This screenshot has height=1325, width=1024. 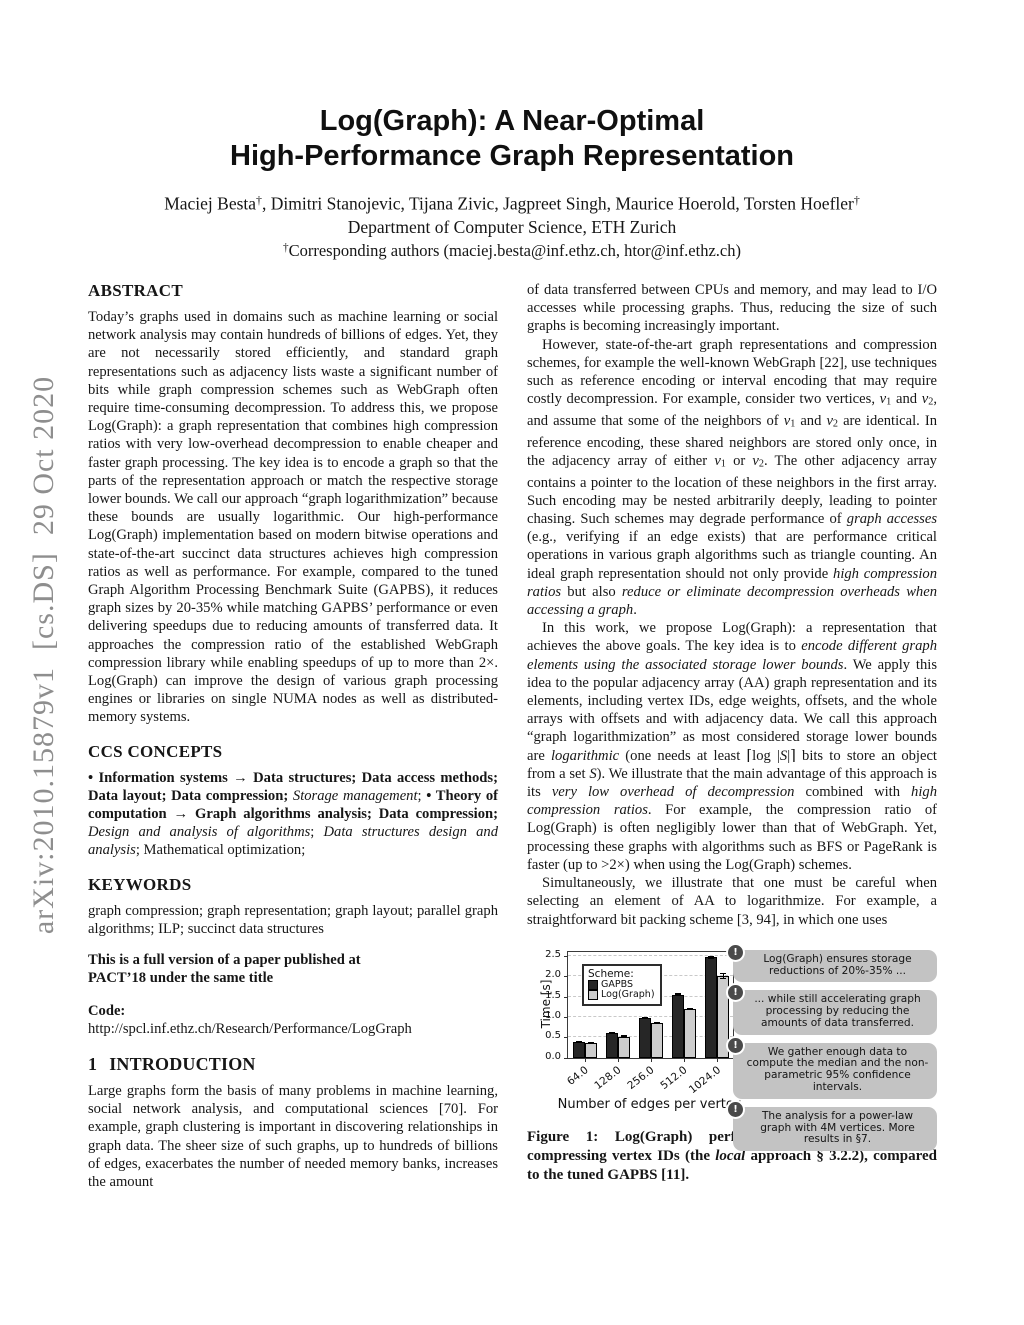 I want to click on x-axis-ticks: 64.0 128.0 256.0 512.0 1024.0, so click(x=648, y=1079).